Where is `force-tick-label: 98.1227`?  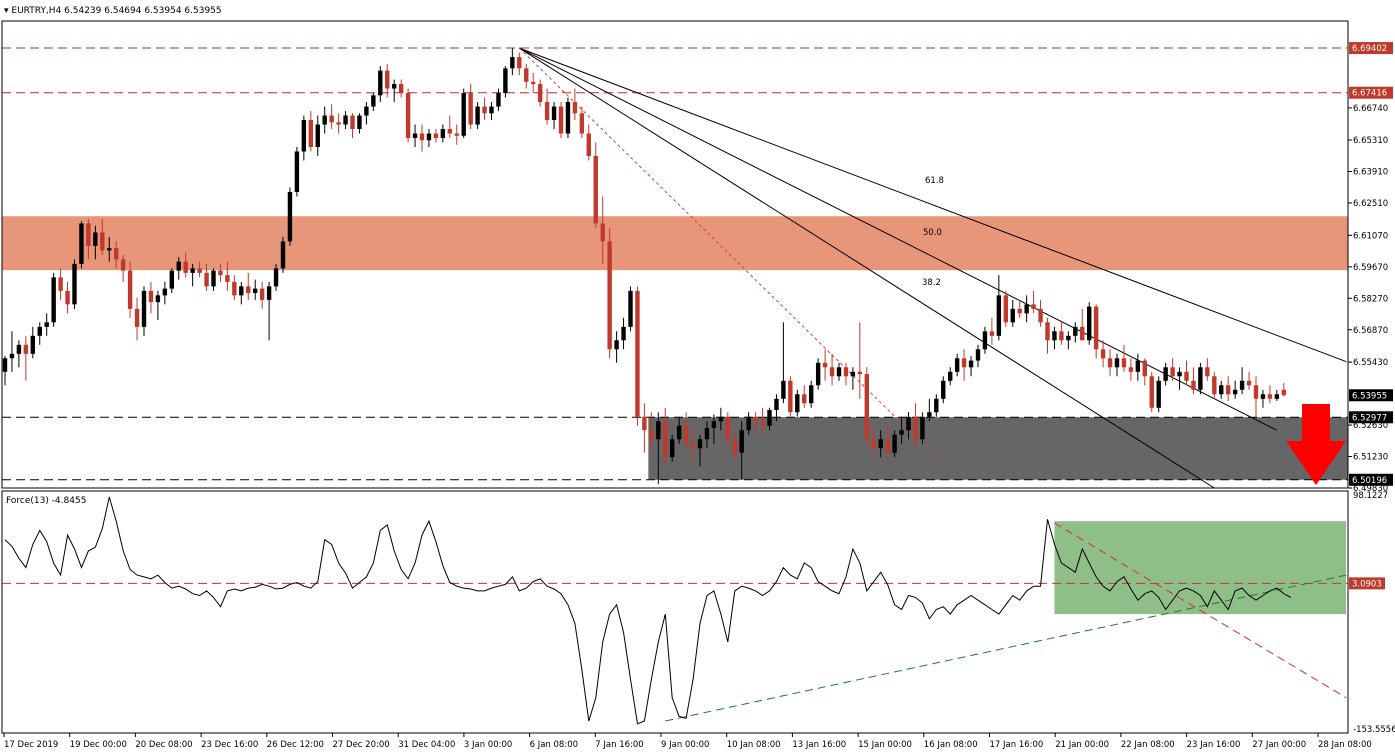 force-tick-label: 98.1227 is located at coordinates (1370, 496).